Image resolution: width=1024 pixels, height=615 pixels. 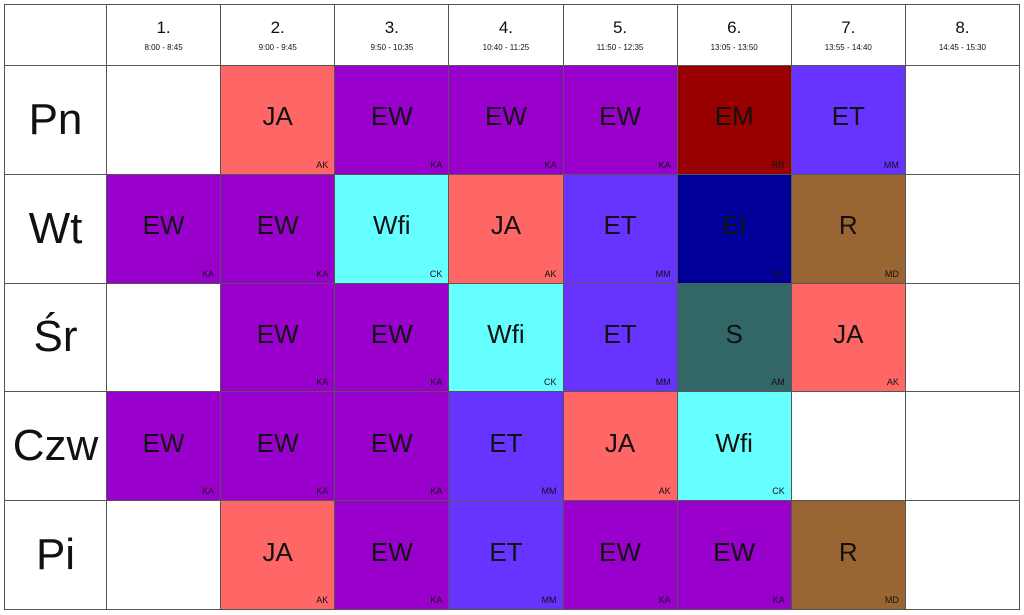 What do you see at coordinates (848, 47) in the screenshot?
I see `period-time: 13:55 - 14:40` at bounding box center [848, 47].